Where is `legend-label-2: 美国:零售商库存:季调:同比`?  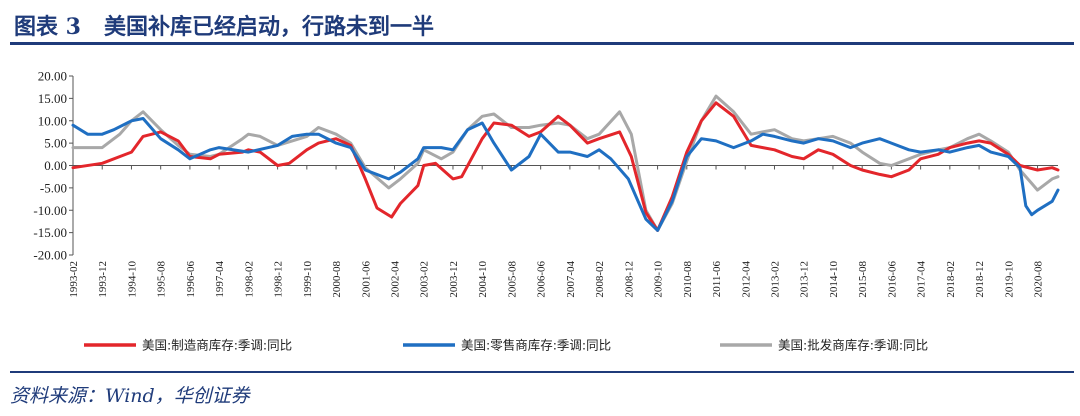 legend-label-2: 美国:零售商库存:季调:同比 is located at coordinates (536, 345).